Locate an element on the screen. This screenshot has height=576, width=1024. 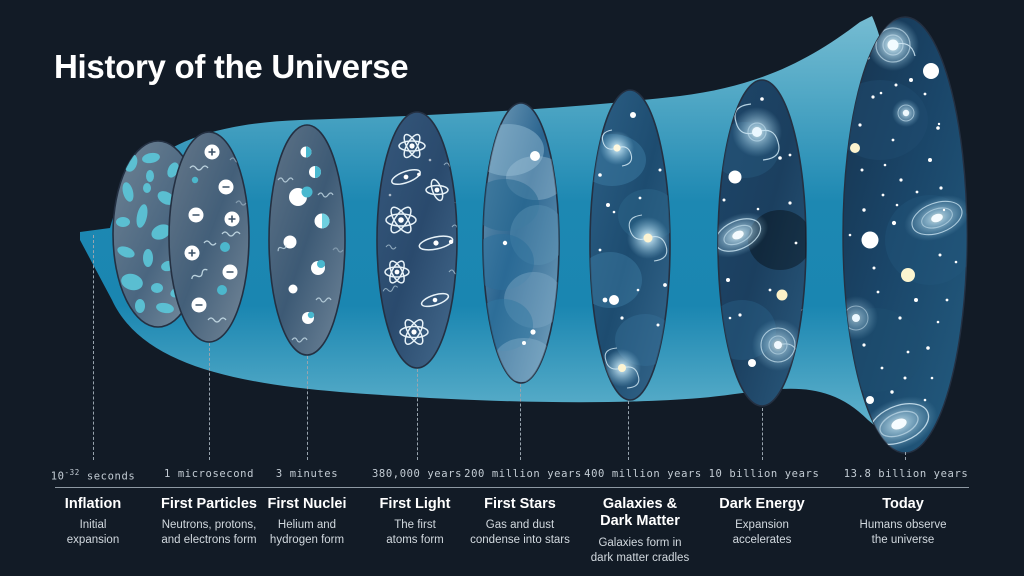
era-desc-line2: accelerates is located at coordinates (762, 539).